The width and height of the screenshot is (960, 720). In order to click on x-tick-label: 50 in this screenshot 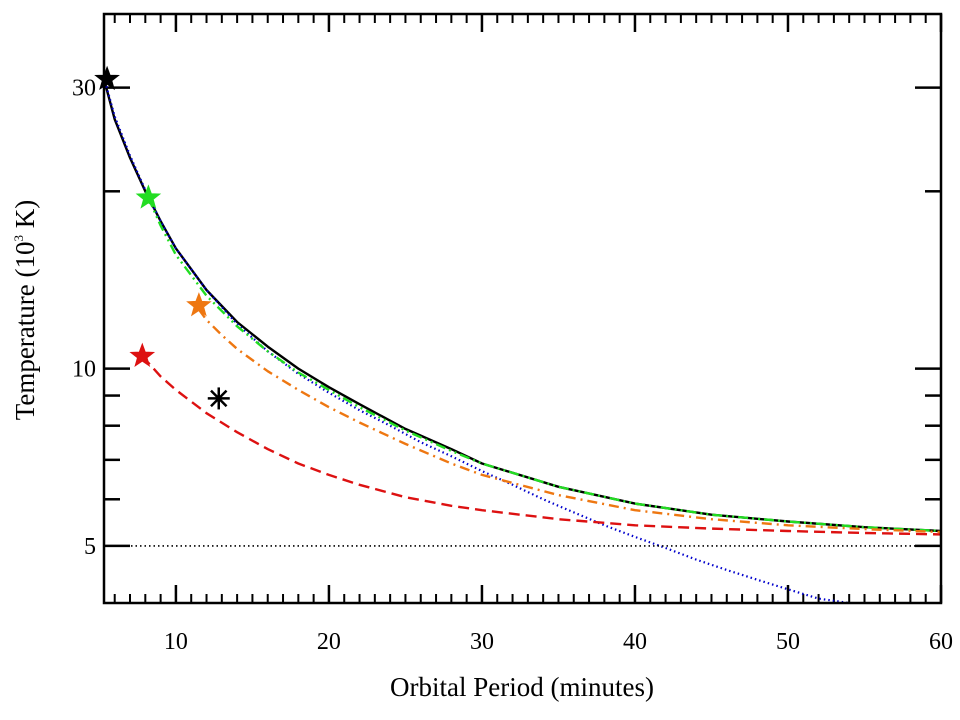, I will do `click(788, 642)`.